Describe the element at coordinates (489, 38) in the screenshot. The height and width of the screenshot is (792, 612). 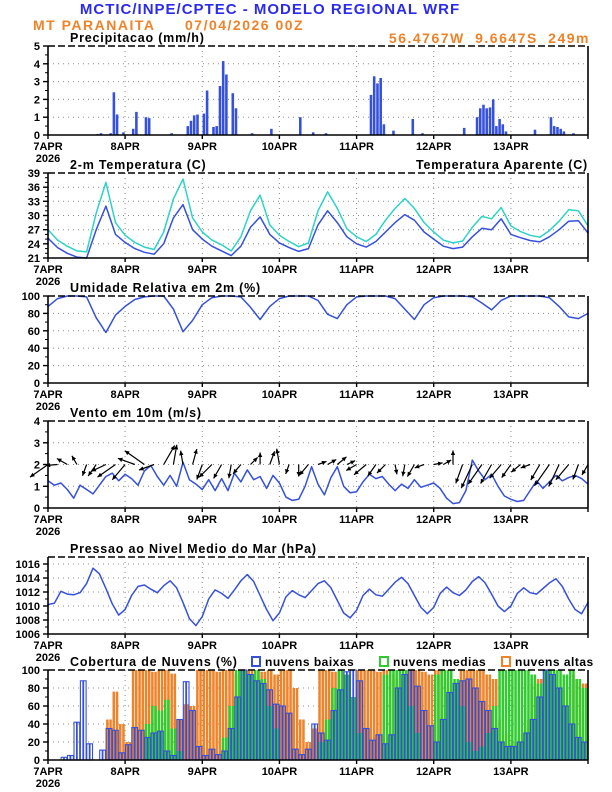
I see `location-label: 56.4767W 9.6647S 249m` at that location.